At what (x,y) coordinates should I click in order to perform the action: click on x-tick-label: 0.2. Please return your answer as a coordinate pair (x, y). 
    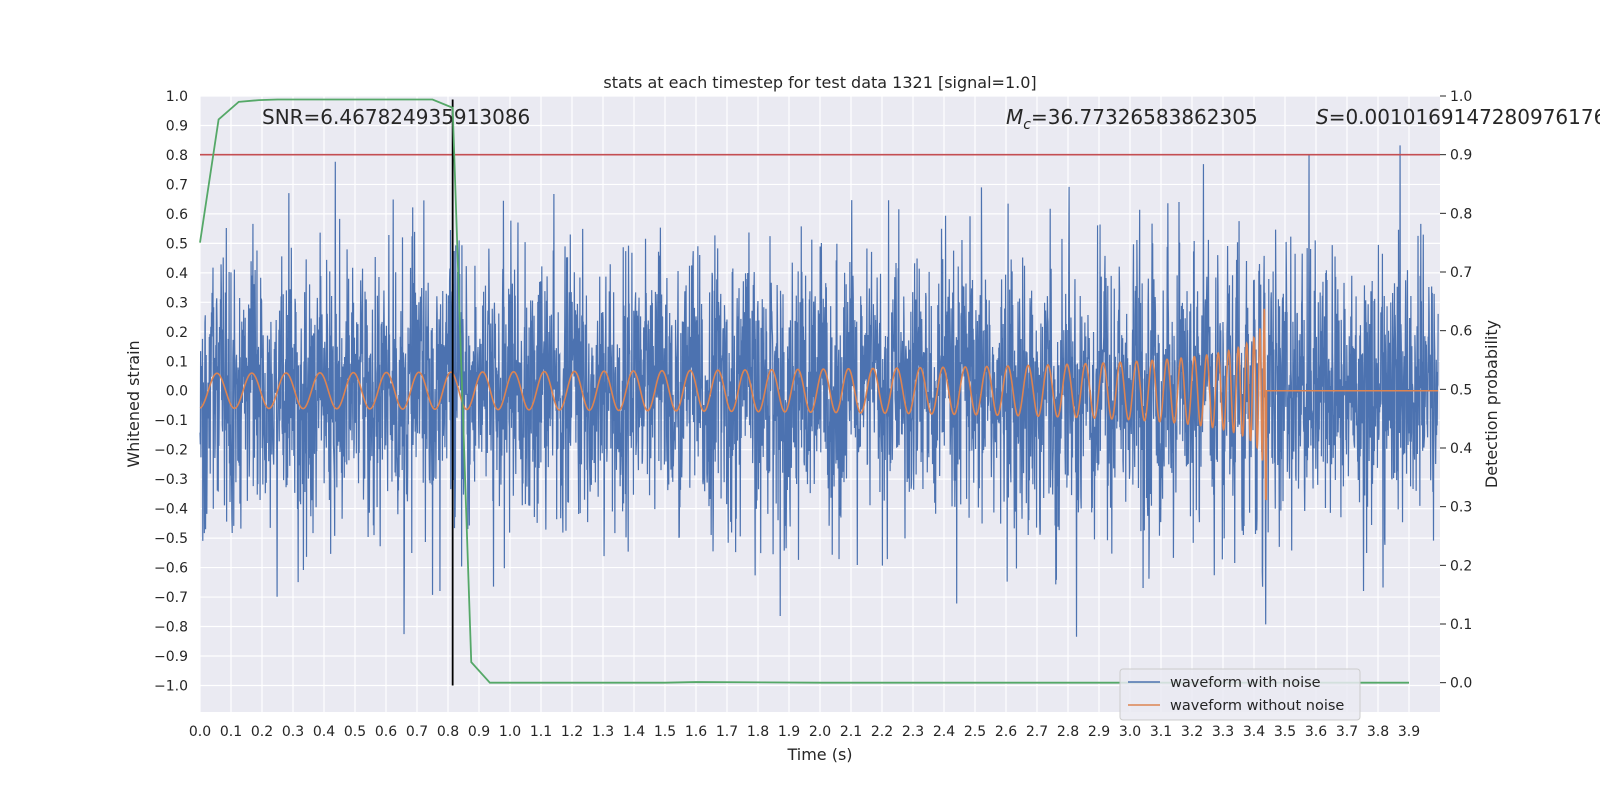
    Looking at the image, I should click on (262, 732).